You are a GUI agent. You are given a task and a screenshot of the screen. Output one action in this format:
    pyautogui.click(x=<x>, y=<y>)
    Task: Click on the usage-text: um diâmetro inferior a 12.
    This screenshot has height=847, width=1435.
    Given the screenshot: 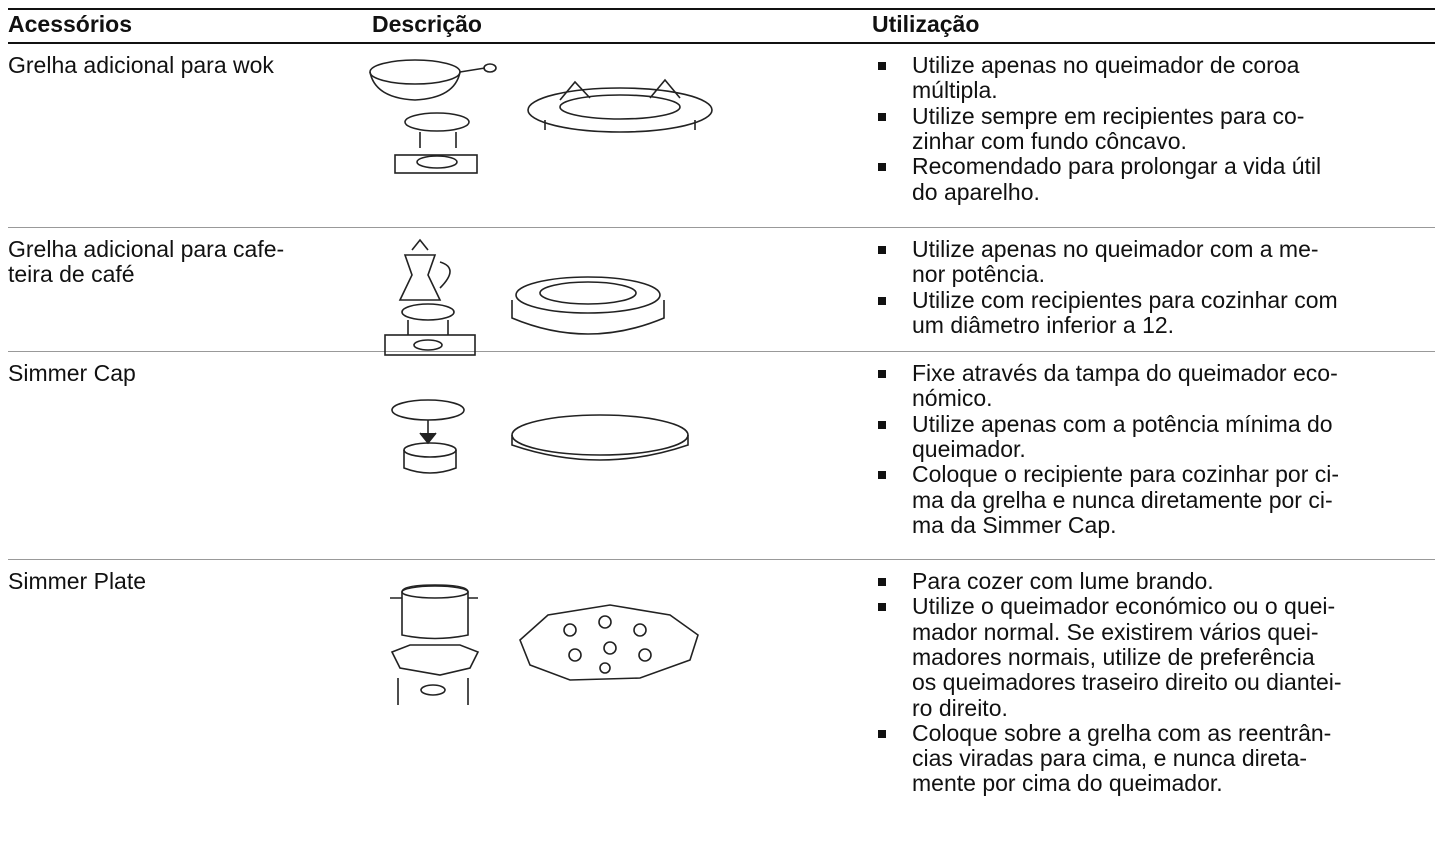 What is the action you would take?
    pyautogui.click(x=1043, y=324)
    